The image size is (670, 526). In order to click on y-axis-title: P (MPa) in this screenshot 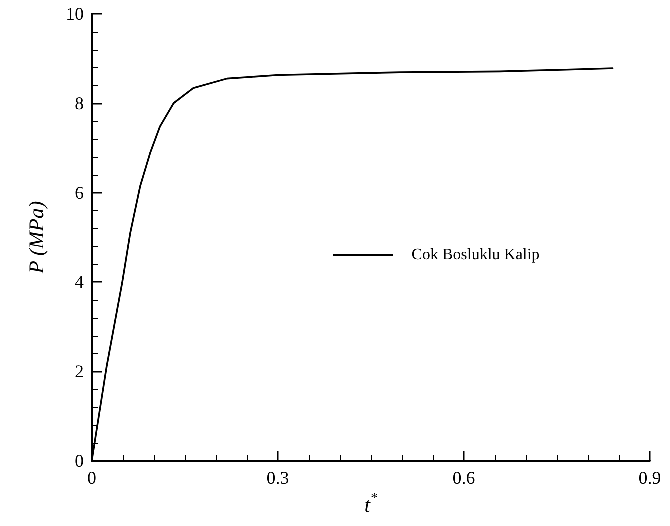, I will do `click(36, 238)`.